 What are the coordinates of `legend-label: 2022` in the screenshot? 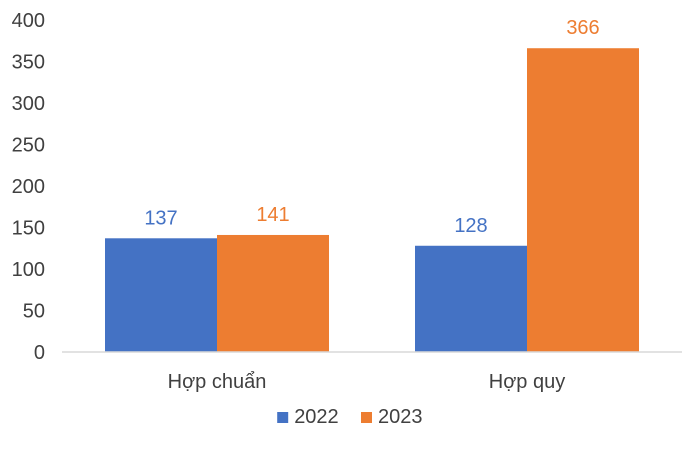 It's located at (316, 417).